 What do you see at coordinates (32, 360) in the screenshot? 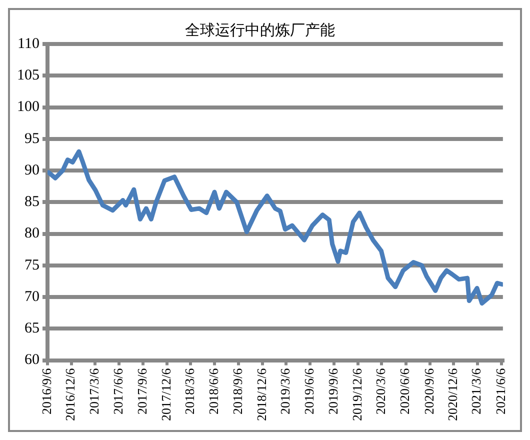
I see `y-tick-label: 60` at bounding box center [32, 360].